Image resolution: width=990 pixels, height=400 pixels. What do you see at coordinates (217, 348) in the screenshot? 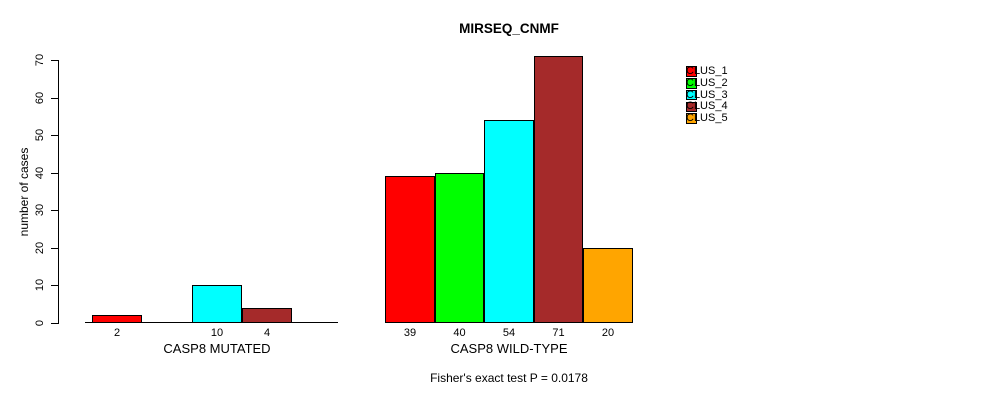
I see `x-group-label: CASP8 MUTATED` at bounding box center [217, 348].